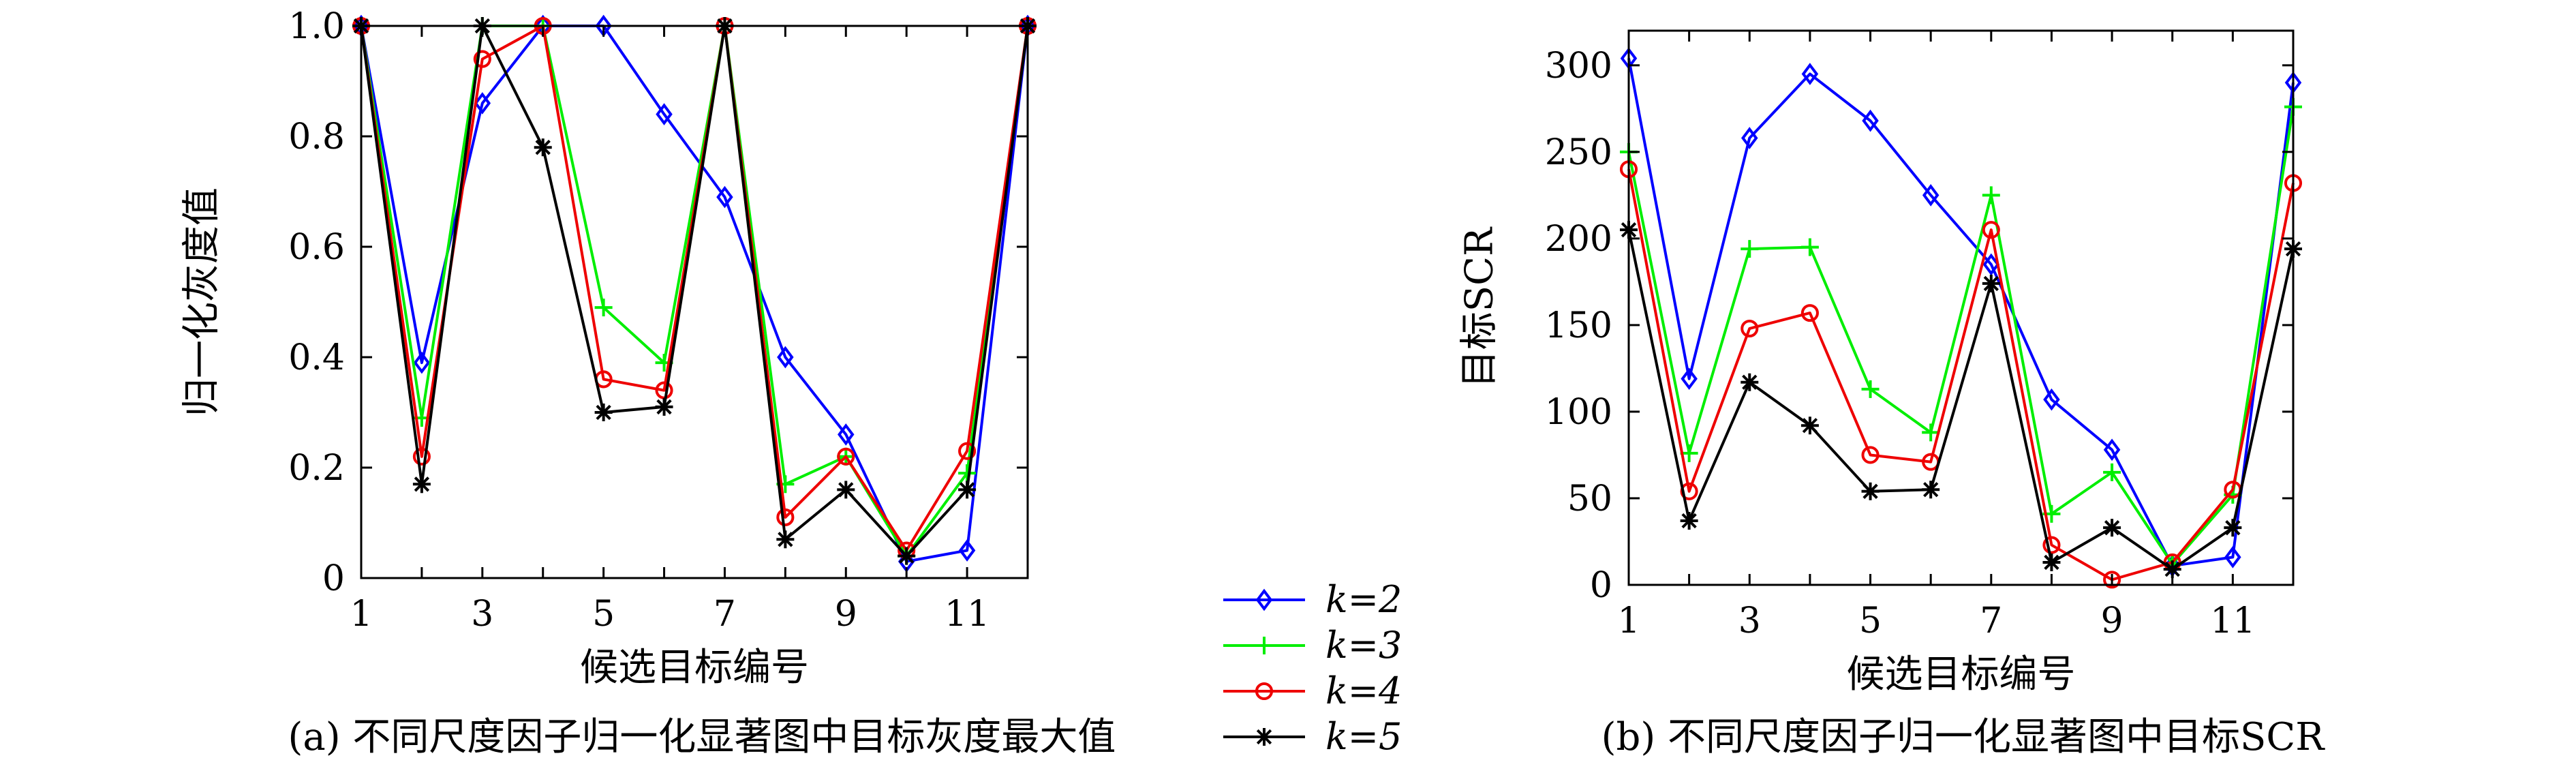 The image size is (2576, 773). What do you see at coordinates (421, 485) in the screenshot?
I see `panel-a-point-k=5-2` at bounding box center [421, 485].